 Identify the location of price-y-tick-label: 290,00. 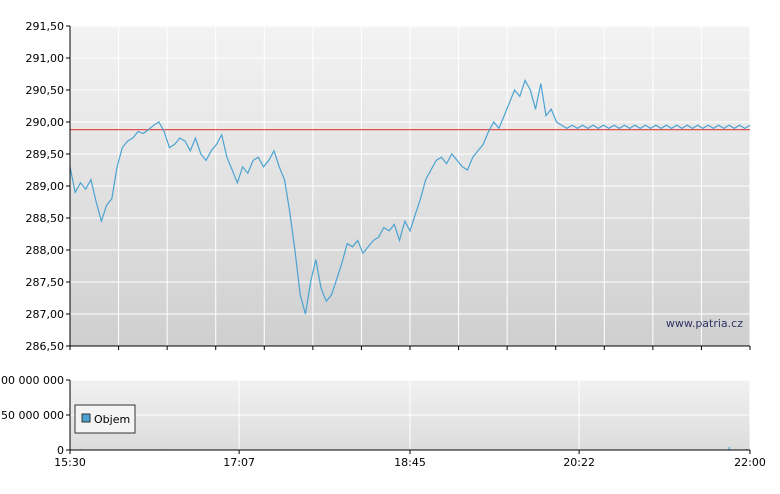
(45, 122).